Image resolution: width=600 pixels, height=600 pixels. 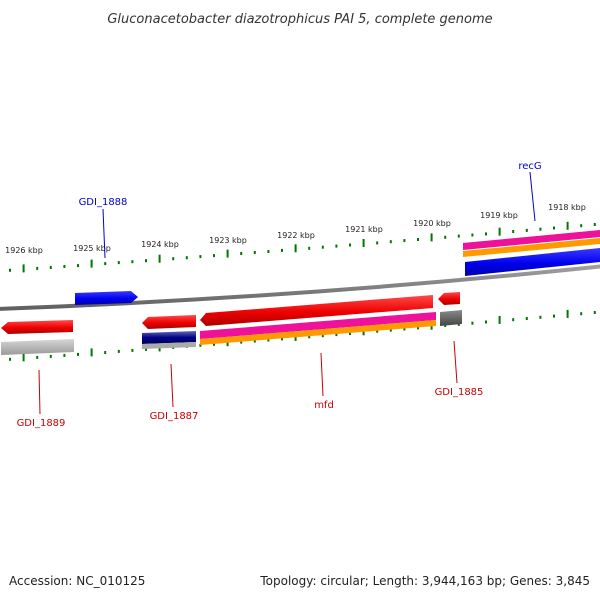 I want to click on lower-tick-marks, so click(x=302, y=335).